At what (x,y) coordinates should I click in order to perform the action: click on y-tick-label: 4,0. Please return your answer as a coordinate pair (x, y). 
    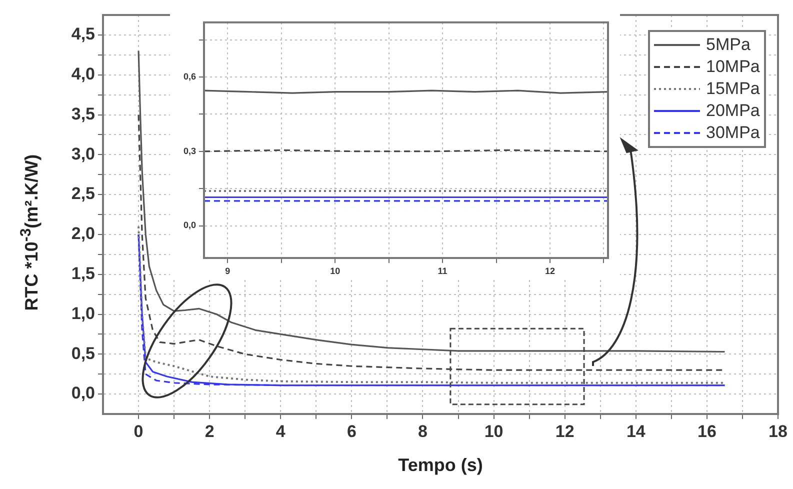
    Looking at the image, I should click on (83, 74).